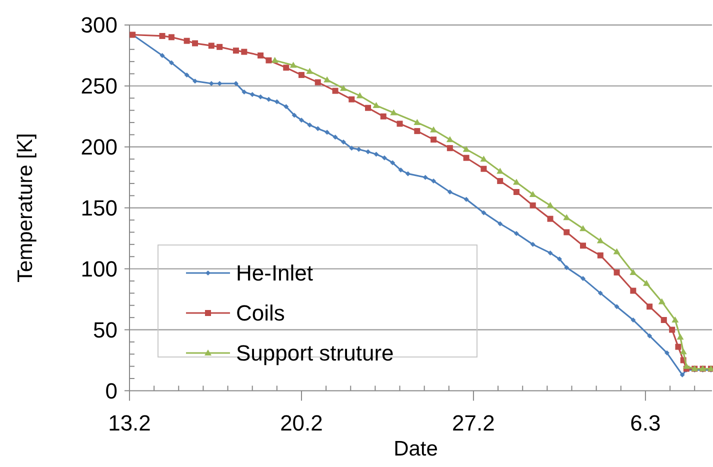  What do you see at coordinates (473, 423) in the screenshot?
I see `x-tick-label: 27.2` at bounding box center [473, 423].